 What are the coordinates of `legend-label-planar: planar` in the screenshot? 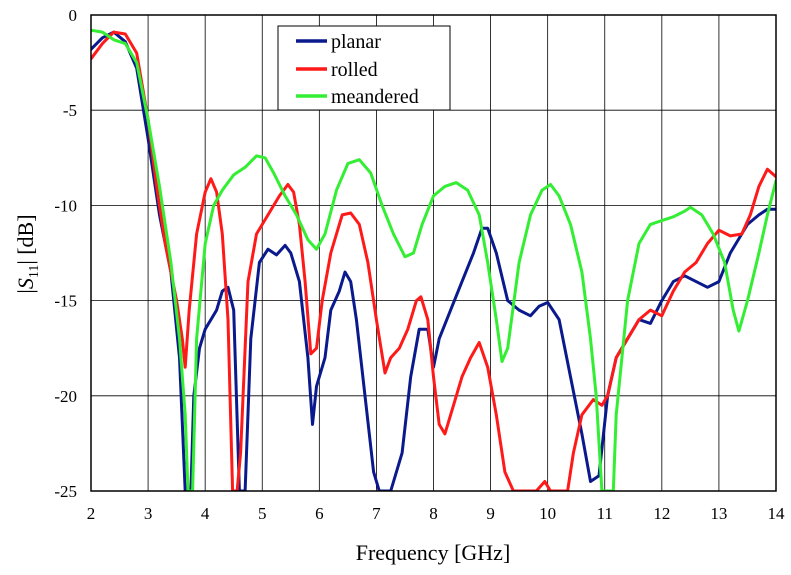 It's located at (356, 42).